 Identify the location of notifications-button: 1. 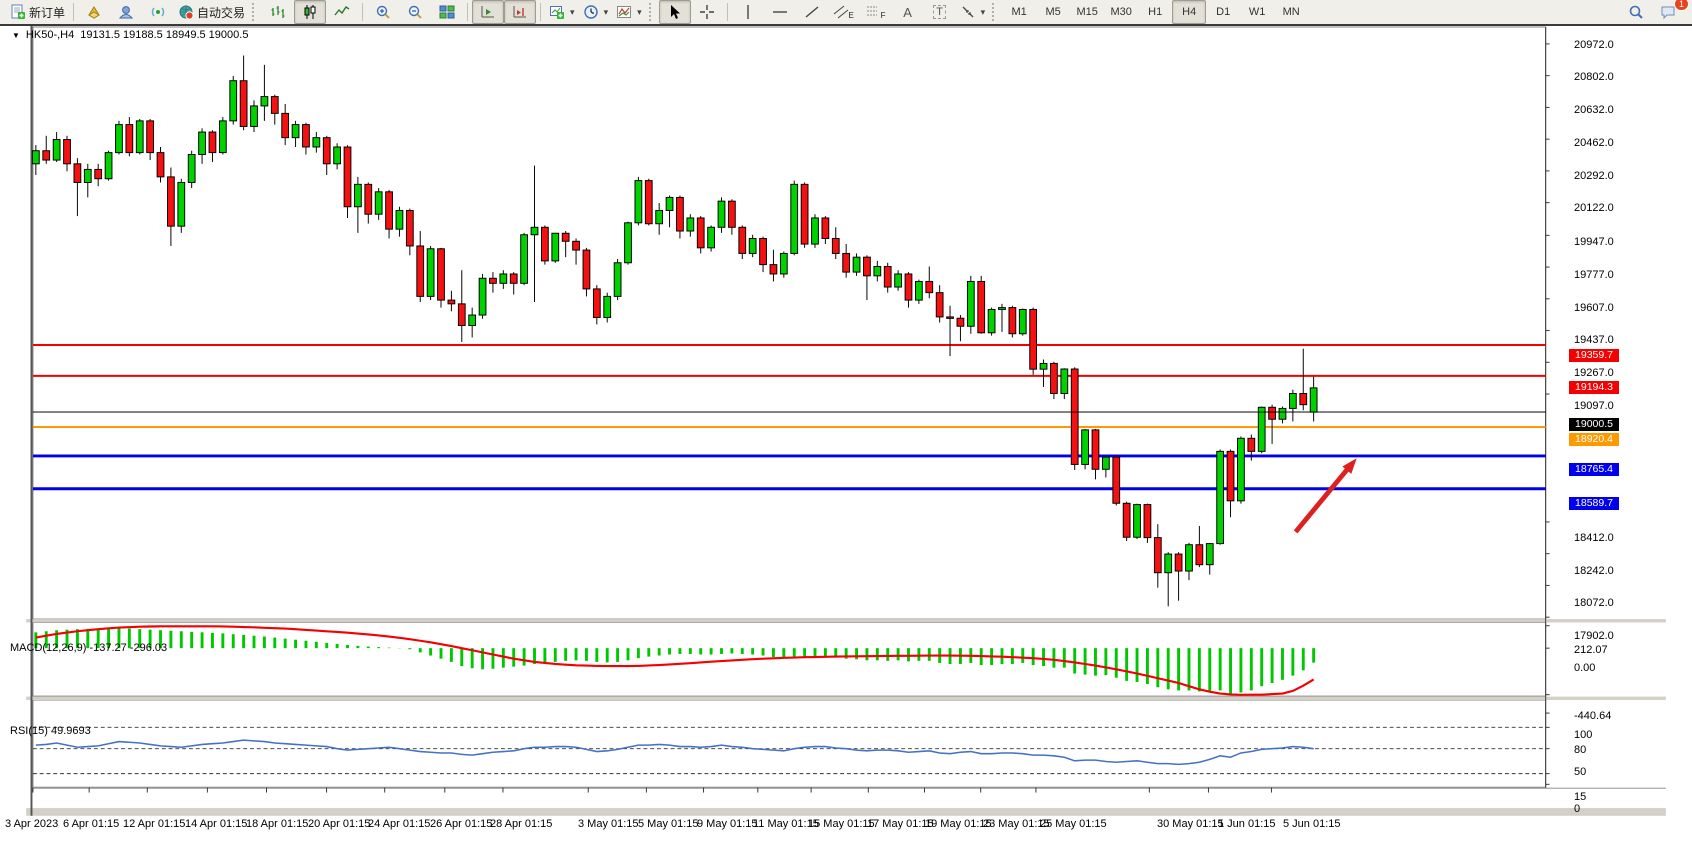
(1670, 12).